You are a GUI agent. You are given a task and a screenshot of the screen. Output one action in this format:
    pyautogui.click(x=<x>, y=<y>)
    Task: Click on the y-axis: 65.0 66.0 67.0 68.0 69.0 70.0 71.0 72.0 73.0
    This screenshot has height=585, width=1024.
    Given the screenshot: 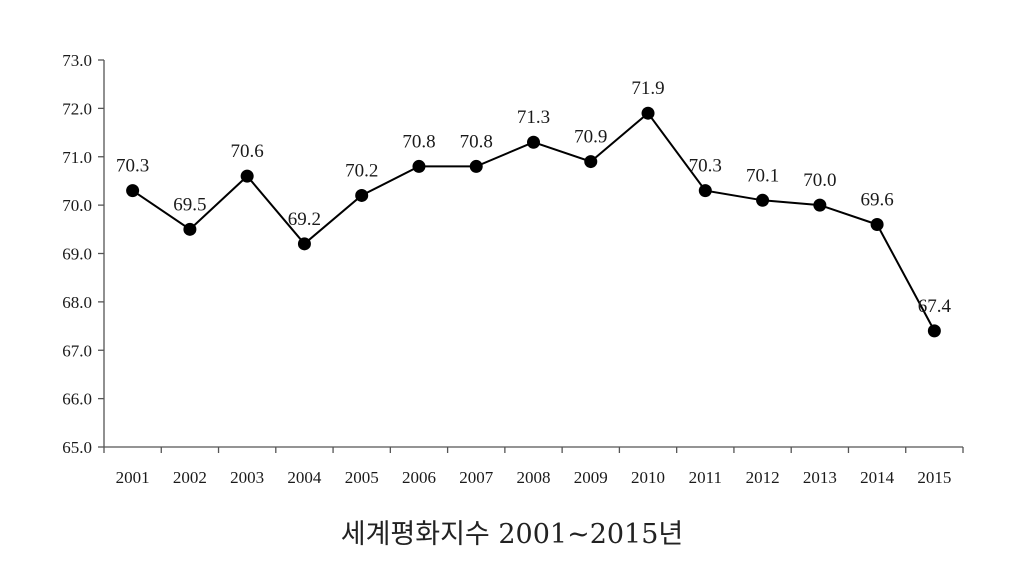 What is the action you would take?
    pyautogui.click(x=83, y=254)
    